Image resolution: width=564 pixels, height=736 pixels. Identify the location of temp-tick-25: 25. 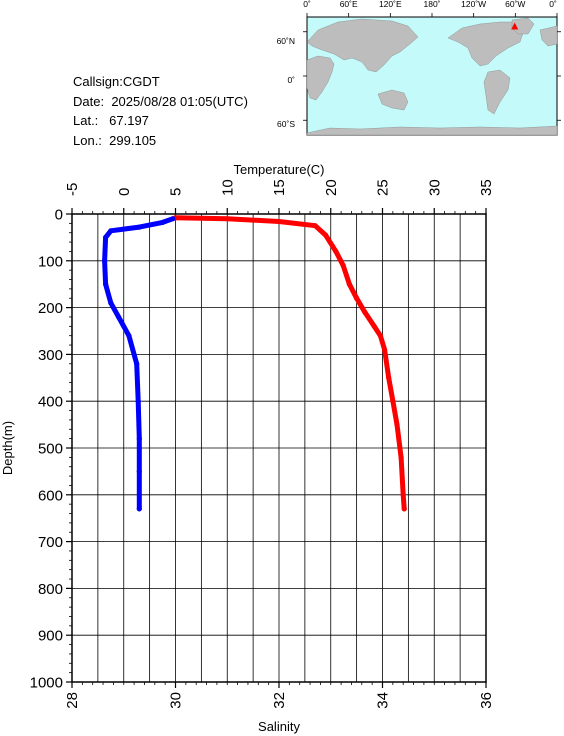
(383, 187).